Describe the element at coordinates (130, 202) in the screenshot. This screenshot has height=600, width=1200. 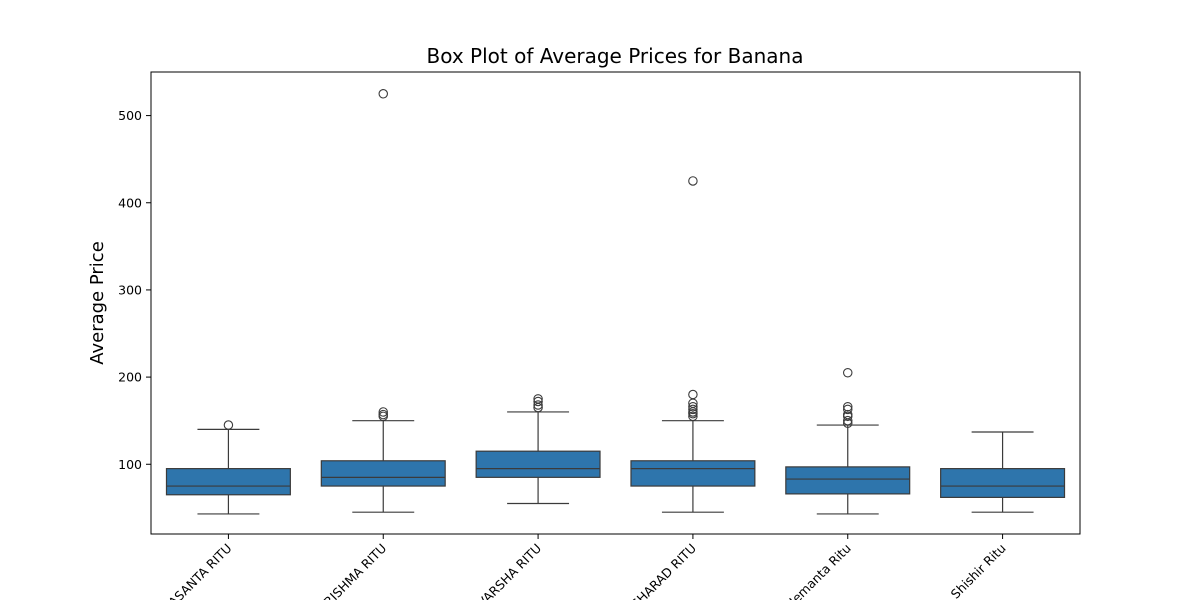
I see `y-tick-label: 400` at that location.